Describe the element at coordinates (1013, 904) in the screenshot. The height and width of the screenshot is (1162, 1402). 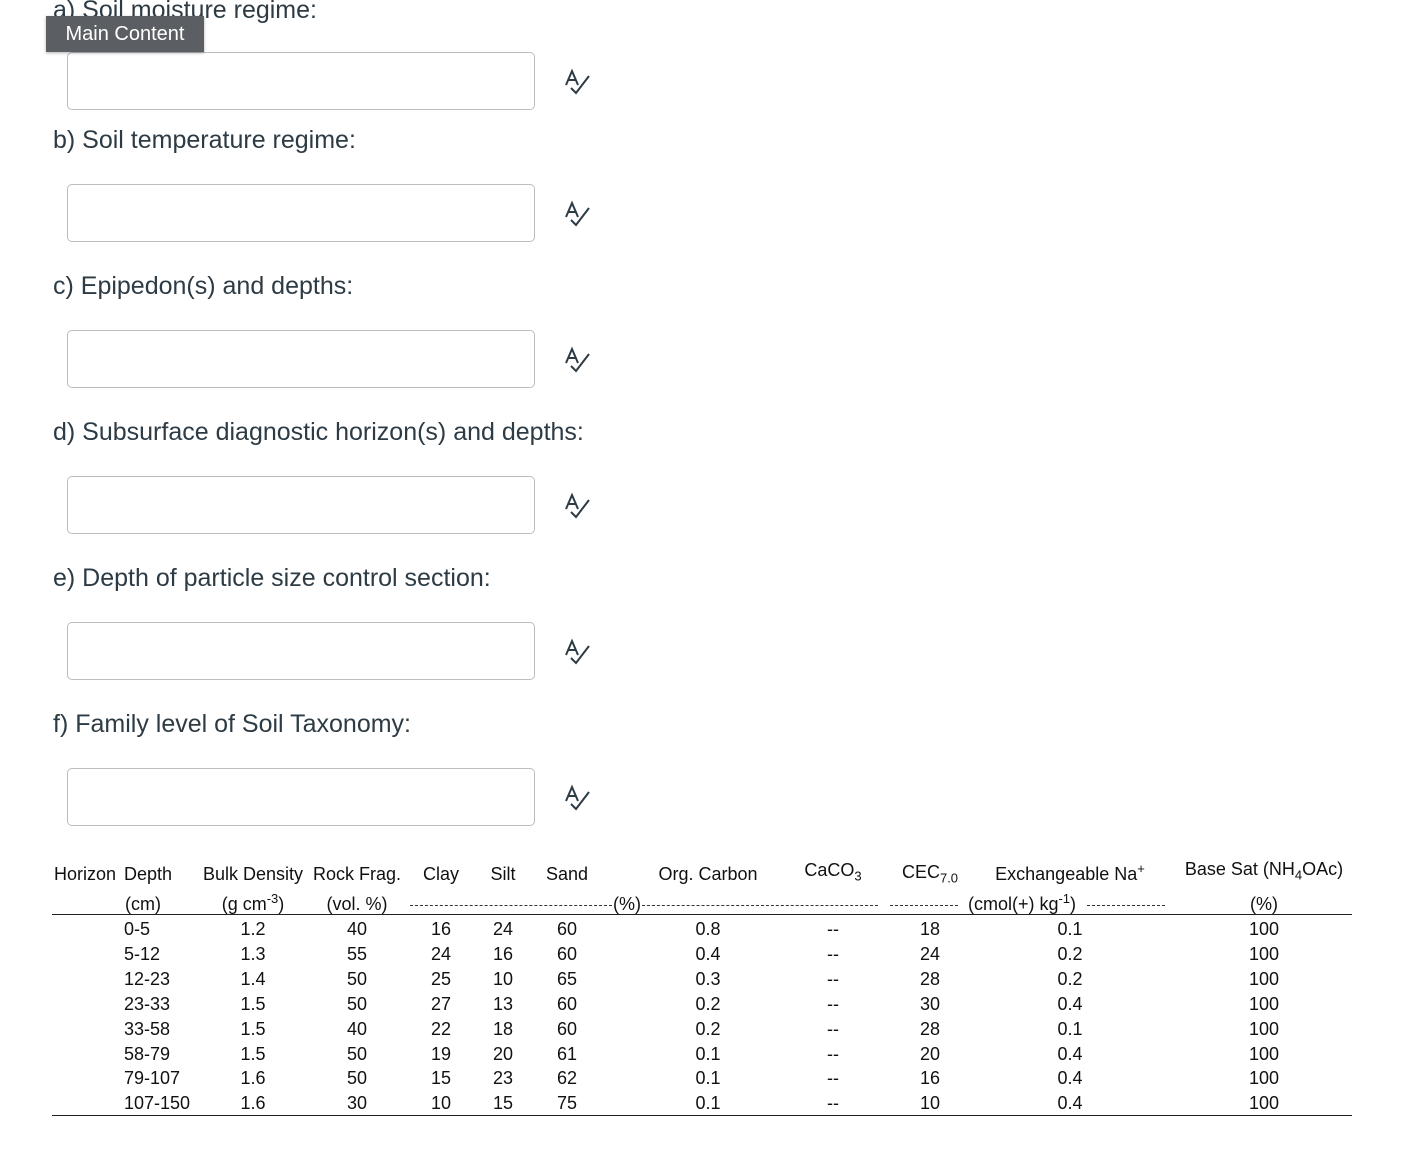
I see `text-segment: (cmol(+) kg` at that location.